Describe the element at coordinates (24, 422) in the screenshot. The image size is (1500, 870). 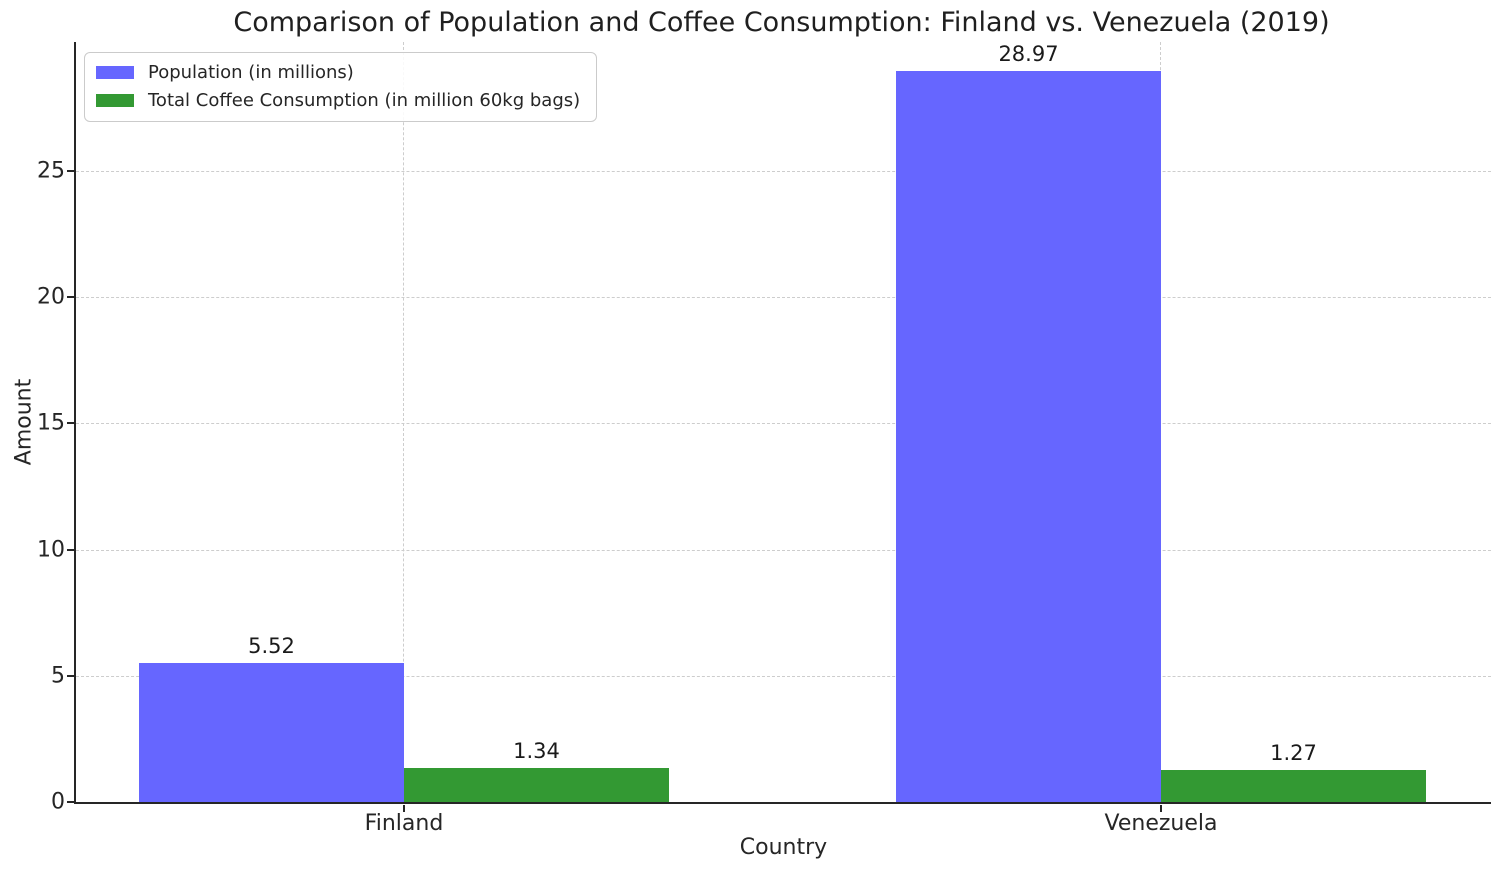
I see `y-axis-title: Amount` at that location.